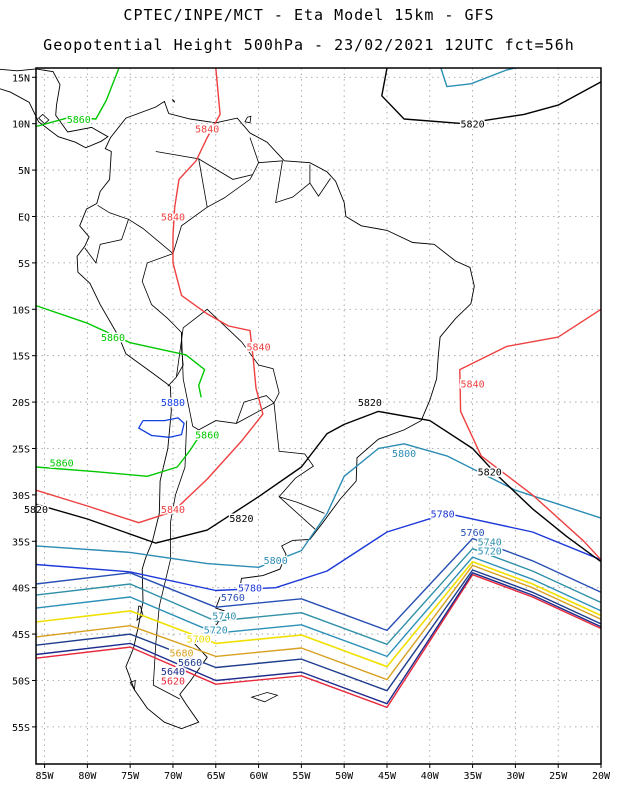 The width and height of the screenshot is (618, 800). What do you see at coordinates (344, 776) in the screenshot?
I see `lon-tick-label: 50W` at bounding box center [344, 776].